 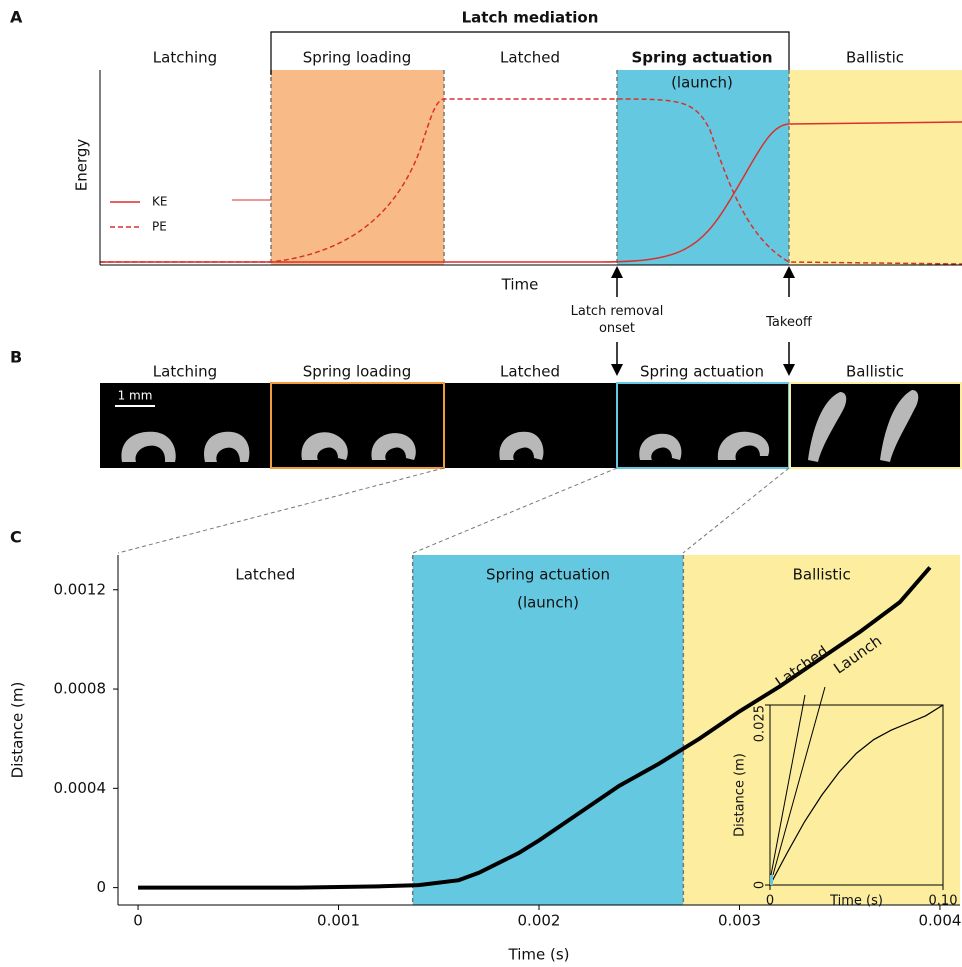 I want to click on larva-images, so click(x=520, y=426).